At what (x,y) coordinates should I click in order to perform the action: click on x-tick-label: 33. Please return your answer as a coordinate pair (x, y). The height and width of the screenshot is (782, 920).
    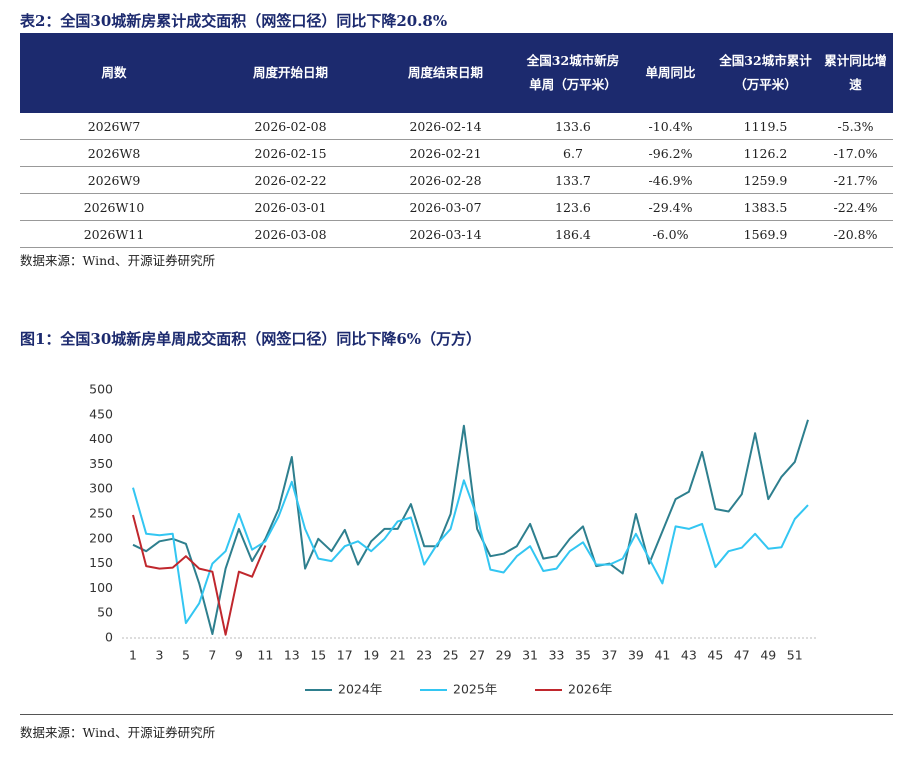
    Looking at the image, I should click on (557, 655).